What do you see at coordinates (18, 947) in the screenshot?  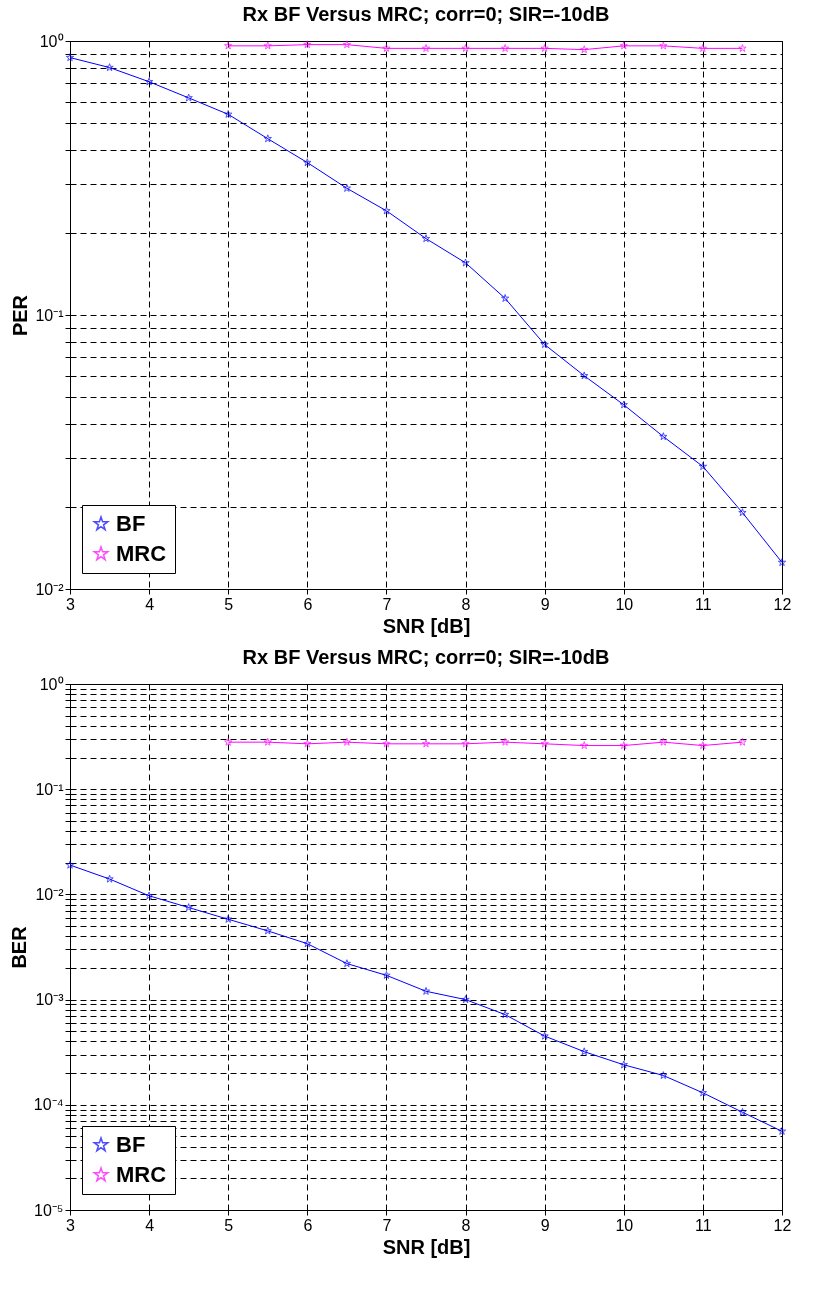 I see `y-axis-title: BER` at bounding box center [18, 947].